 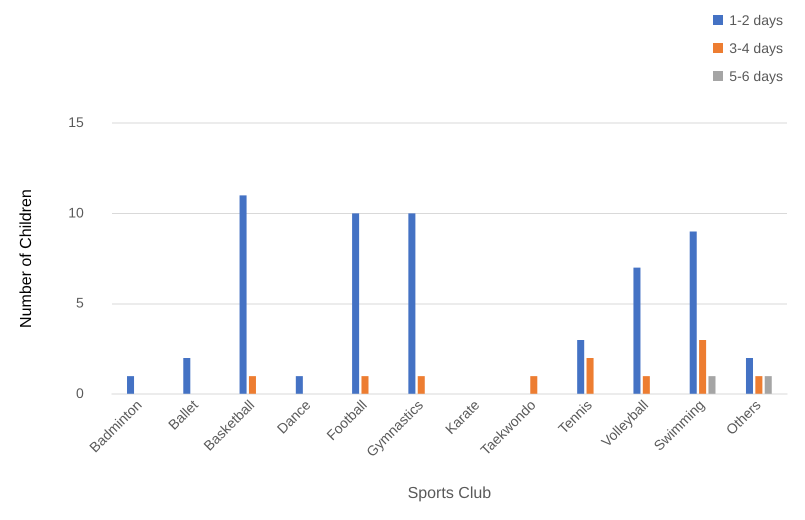 What do you see at coordinates (27, 258) in the screenshot?
I see `y-axis-title: Number of Children` at bounding box center [27, 258].